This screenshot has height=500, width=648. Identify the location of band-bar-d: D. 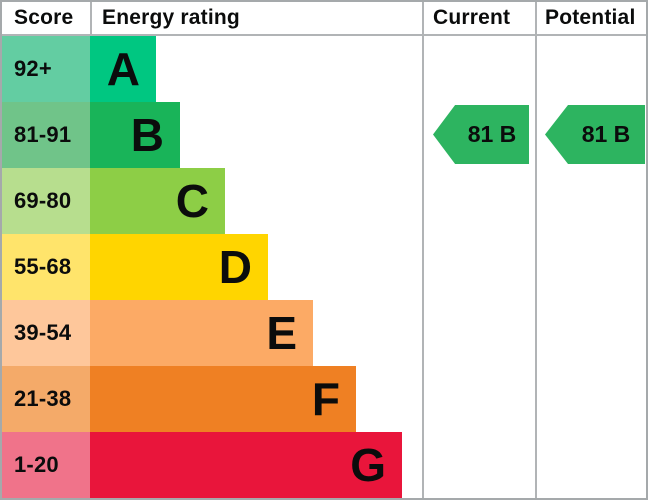
(179, 267).